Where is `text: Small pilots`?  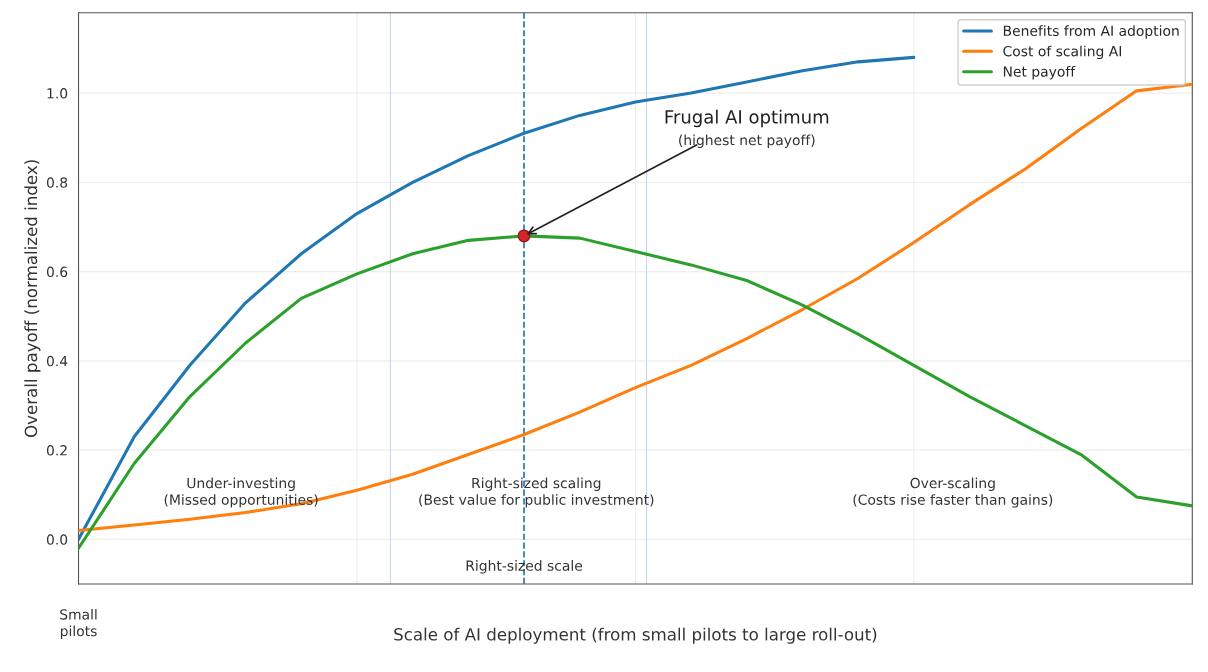 text: Small pilots is located at coordinates (78, 623).